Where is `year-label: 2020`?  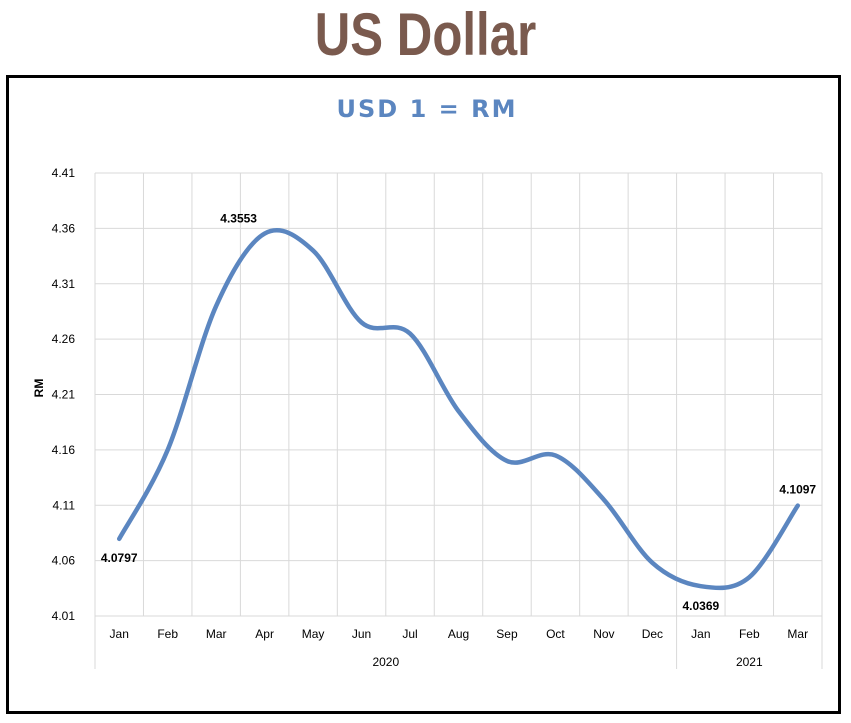
year-label: 2020 is located at coordinates (385, 662).